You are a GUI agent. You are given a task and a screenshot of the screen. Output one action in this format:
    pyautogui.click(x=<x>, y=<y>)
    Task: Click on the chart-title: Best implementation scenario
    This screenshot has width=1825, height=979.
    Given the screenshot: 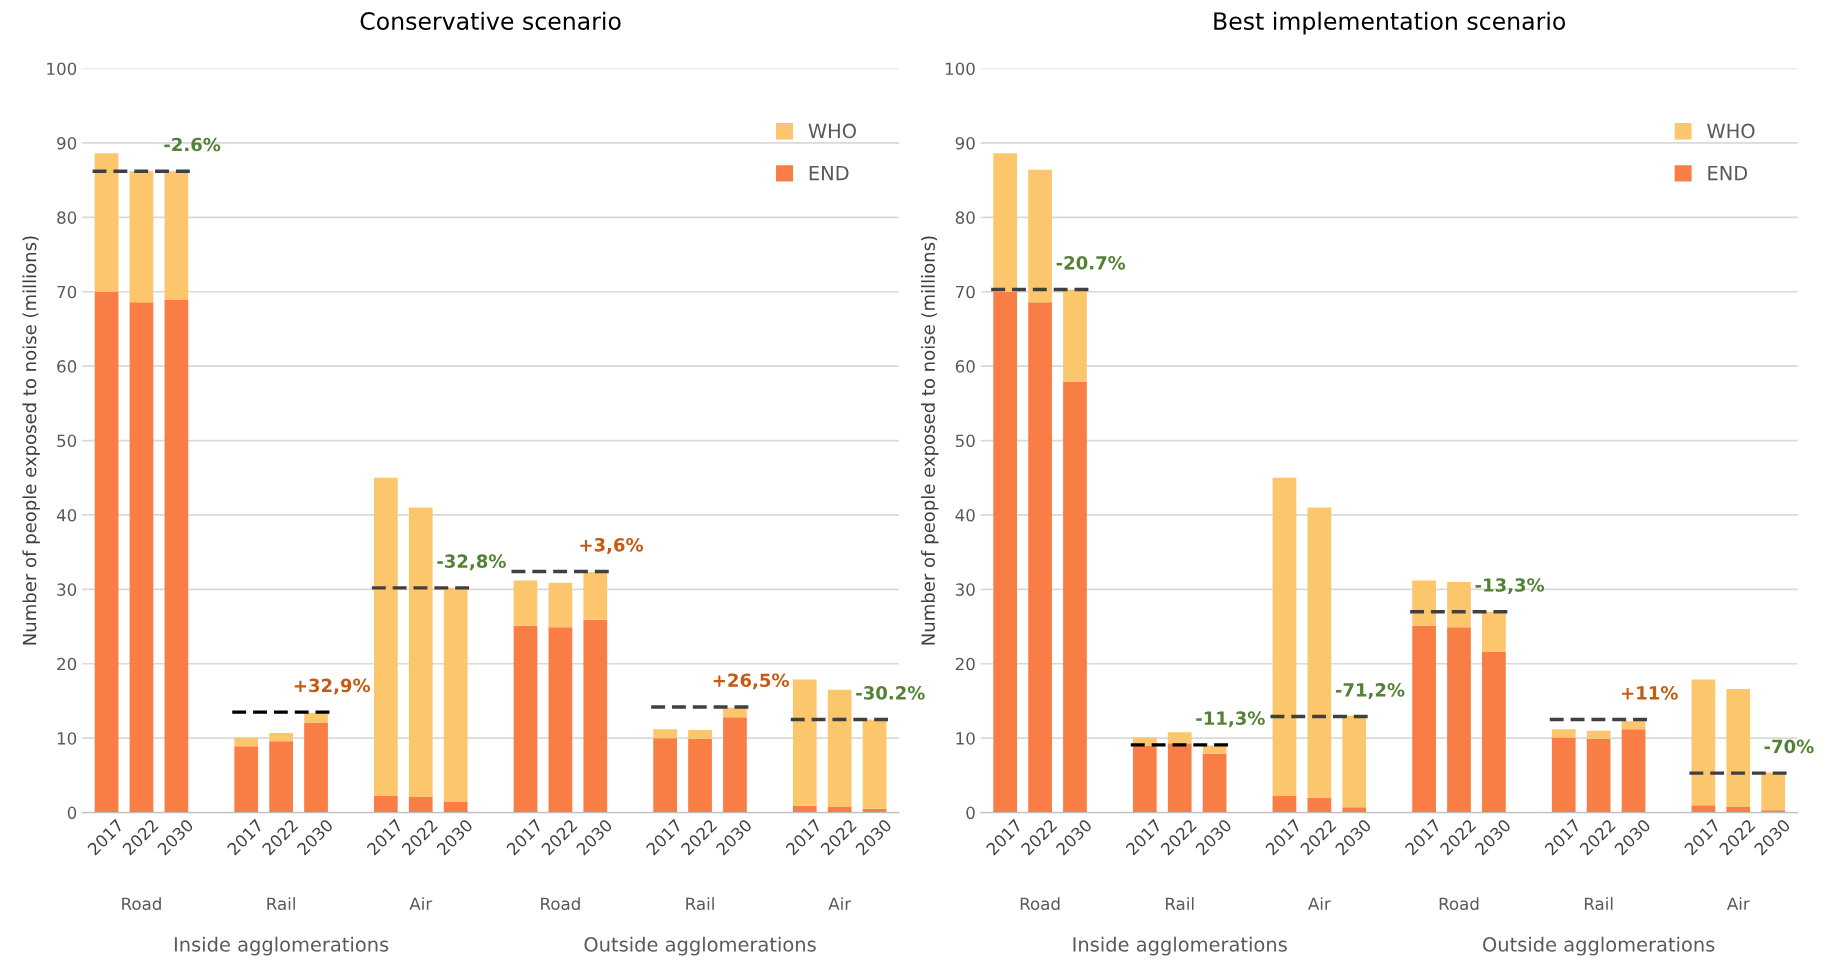 What is the action you would take?
    pyautogui.click(x=1390, y=23)
    